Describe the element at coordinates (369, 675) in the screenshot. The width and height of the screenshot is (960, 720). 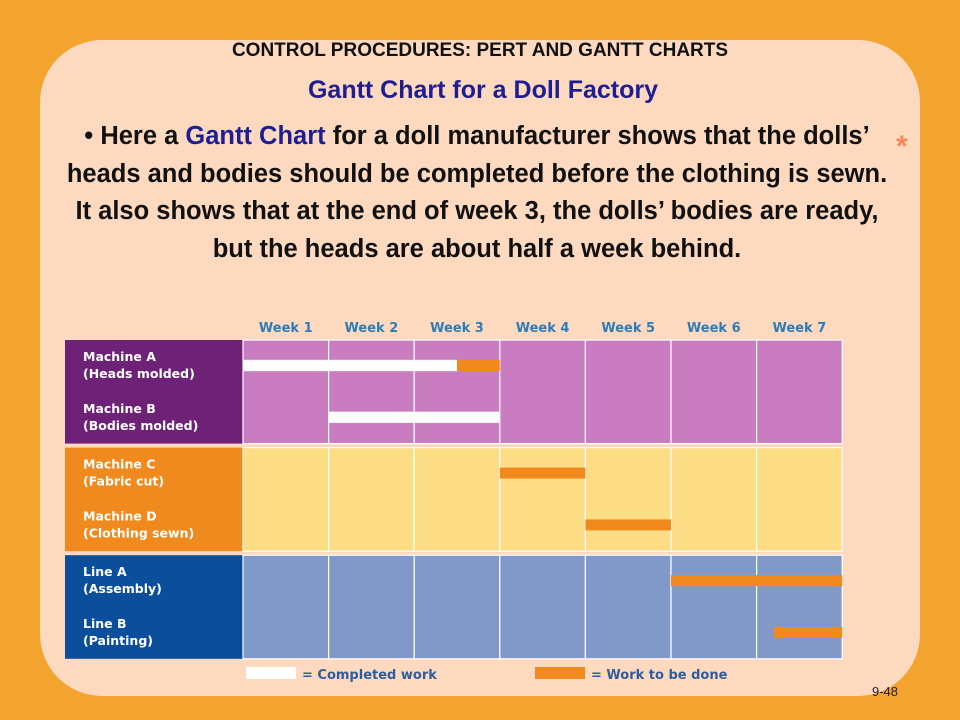
I see `legend-label: = Completed work` at that location.